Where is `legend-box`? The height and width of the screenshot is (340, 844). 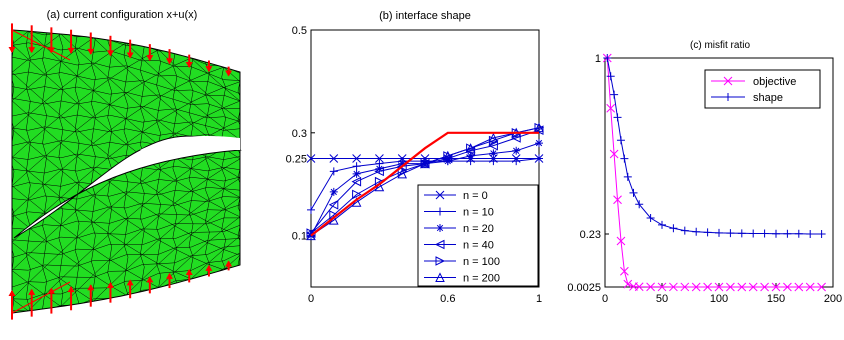
legend-box is located at coordinates (762, 89).